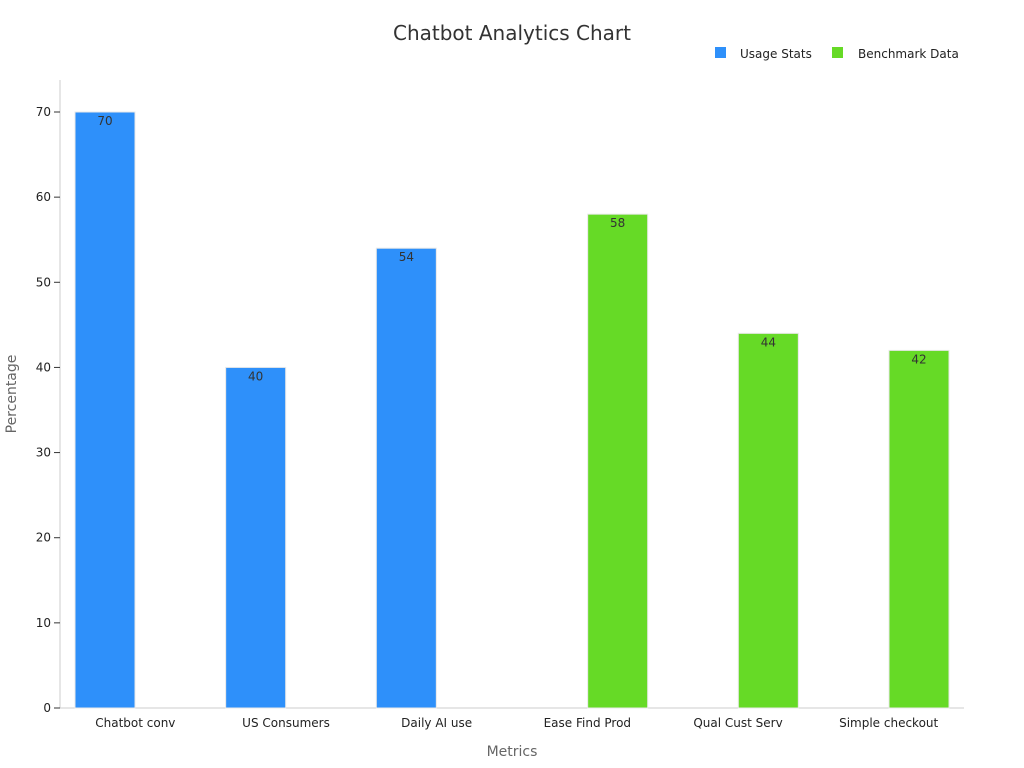  What do you see at coordinates (406, 478) in the screenshot?
I see `bar-daily-ai-use` at bounding box center [406, 478].